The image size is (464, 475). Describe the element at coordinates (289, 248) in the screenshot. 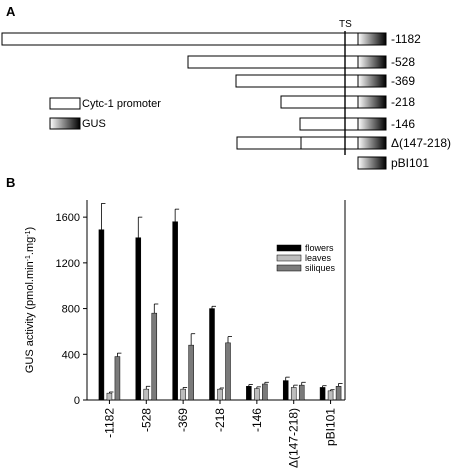

I see `legend-swatch-flowers` at that location.